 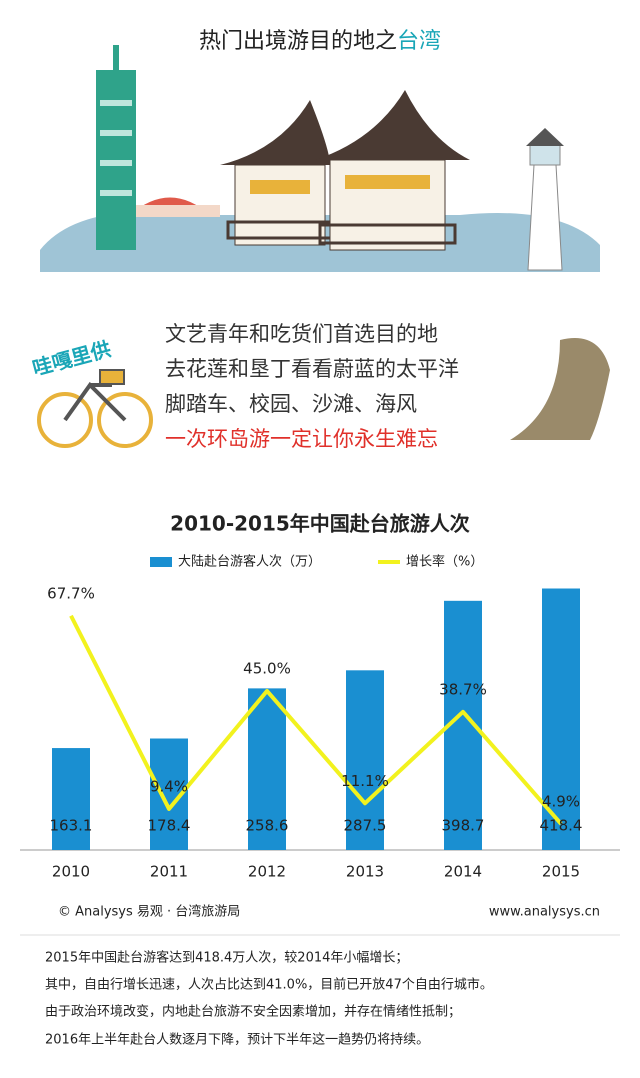 What do you see at coordinates (249, 562) in the screenshot?
I see `legend-label: 大陆赴台游客人次（万）` at bounding box center [249, 562].